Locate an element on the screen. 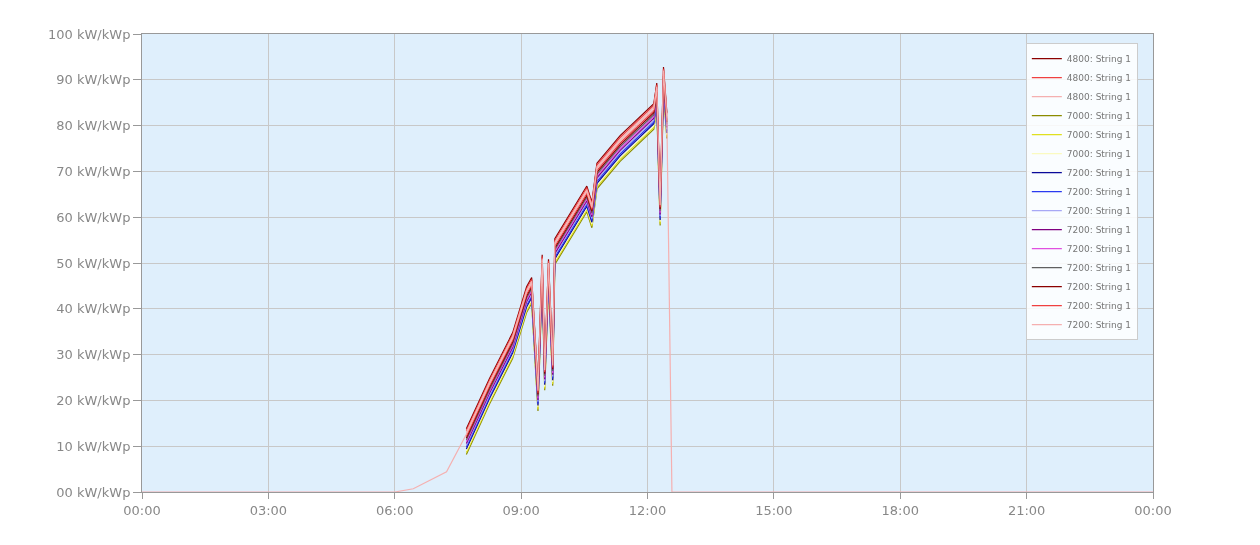 This screenshot has height=545, width=1260. x-tick-label: 06:00 is located at coordinates (395, 510).